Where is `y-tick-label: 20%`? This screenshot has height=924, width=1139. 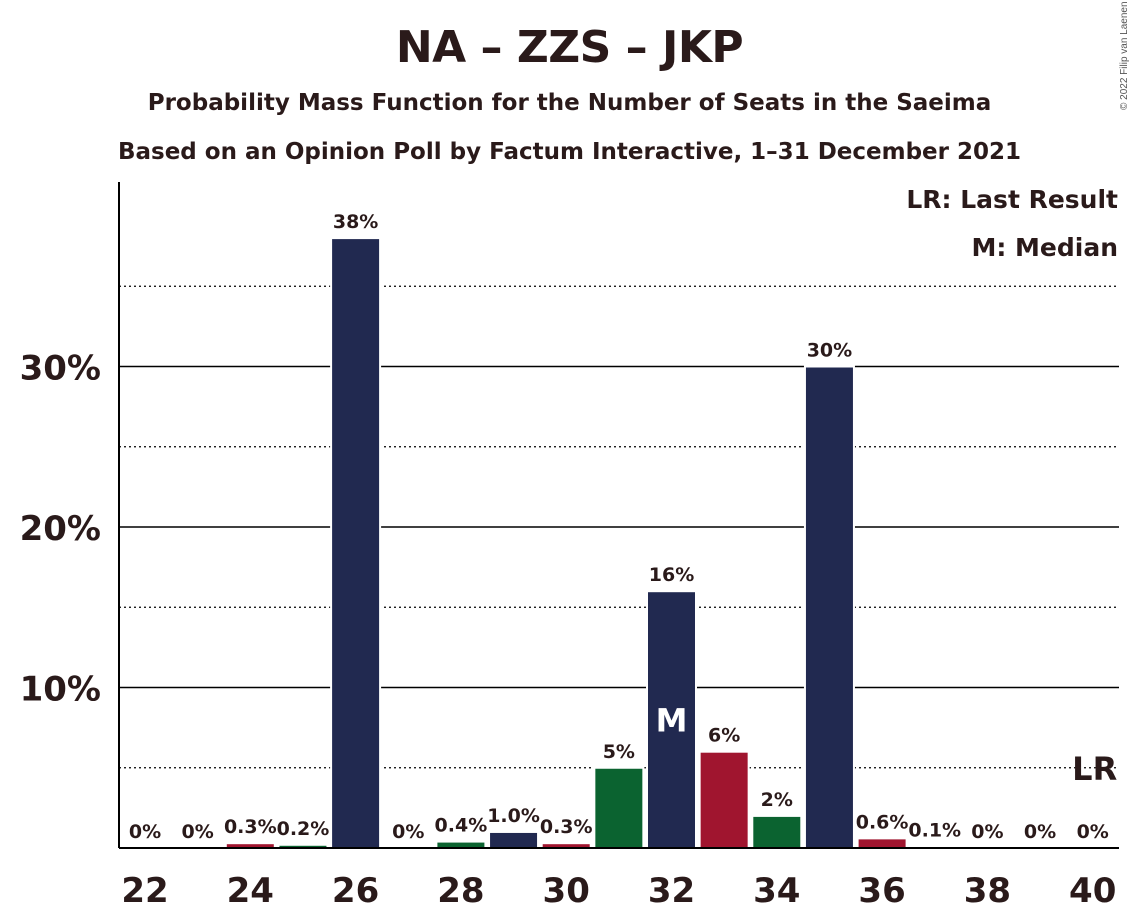
y-tick-label: 20% is located at coordinates (60, 529).